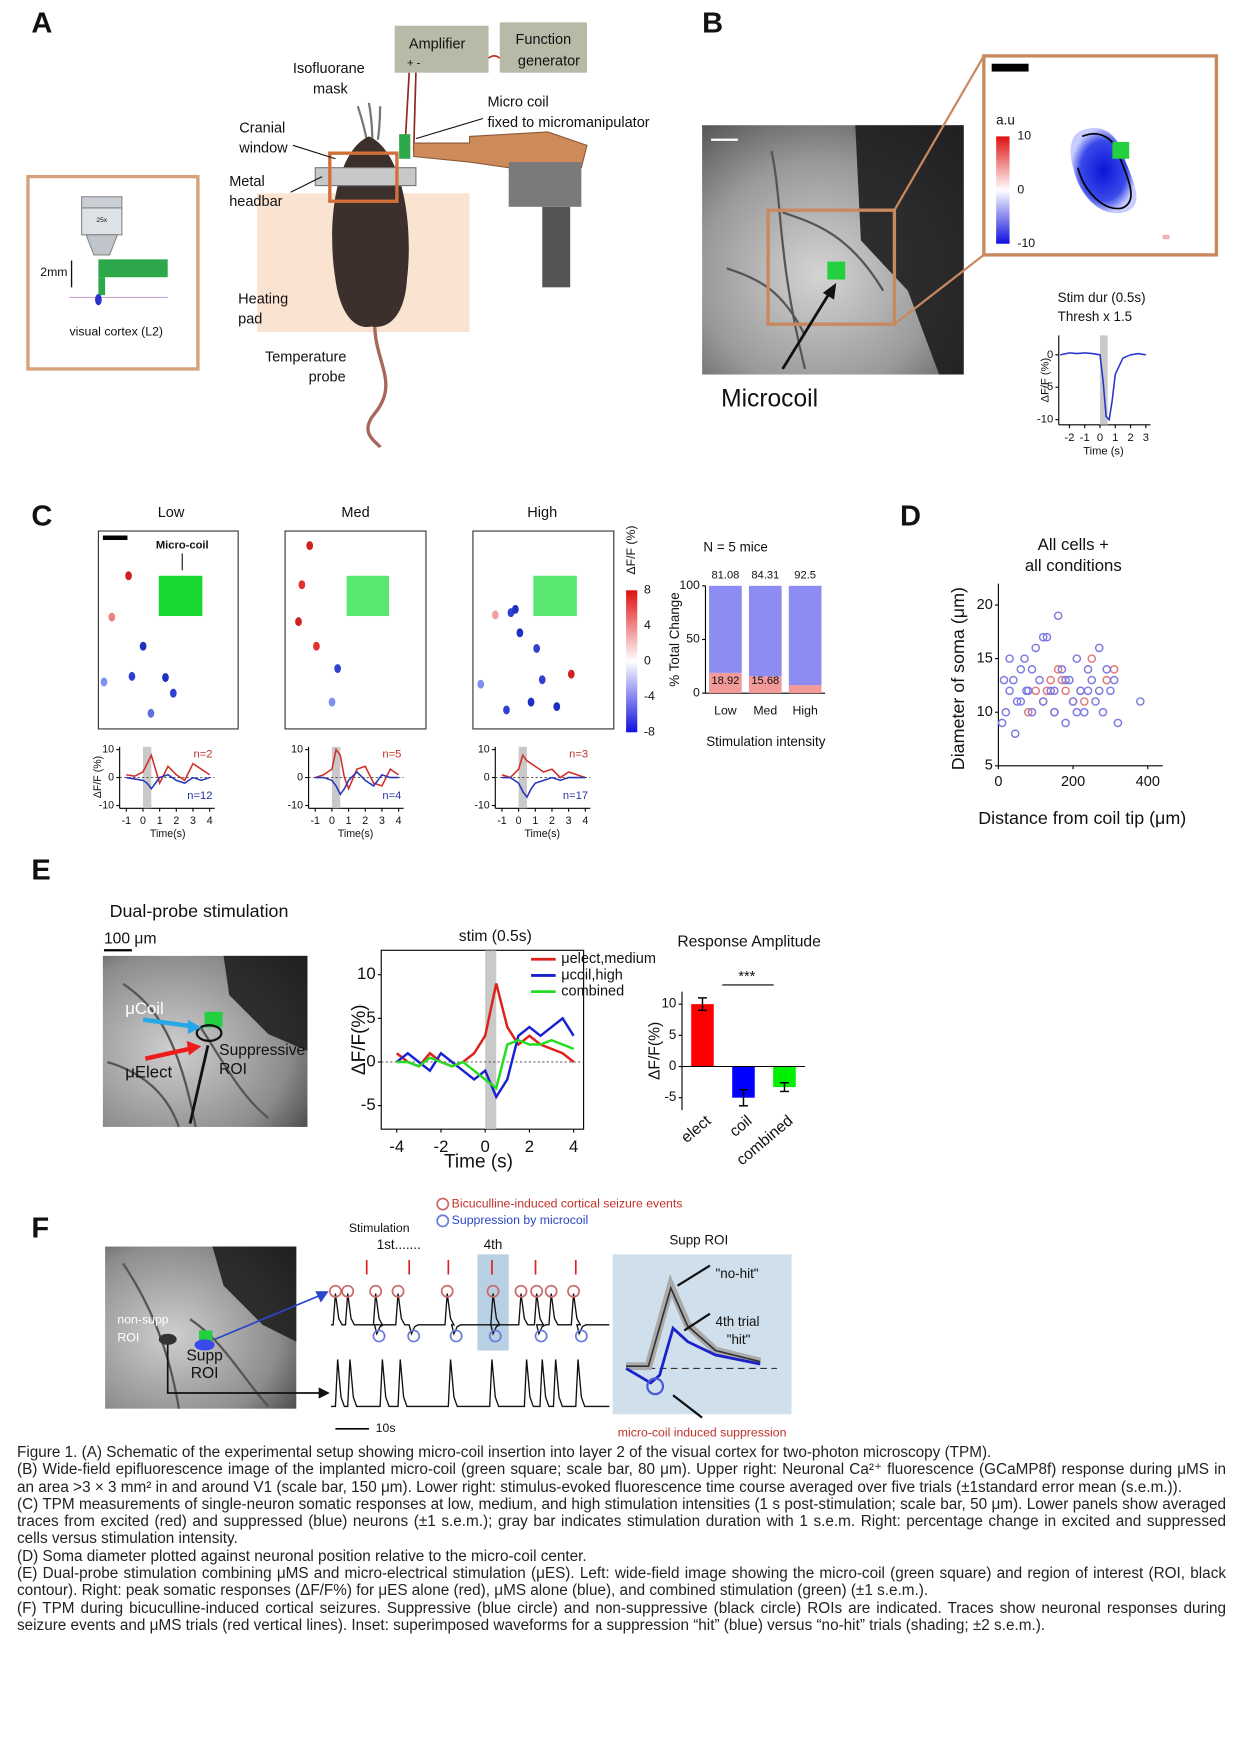 This screenshot has width=1241, height=1754. I want to click on colorbar-tick-label: 4, so click(647, 625).